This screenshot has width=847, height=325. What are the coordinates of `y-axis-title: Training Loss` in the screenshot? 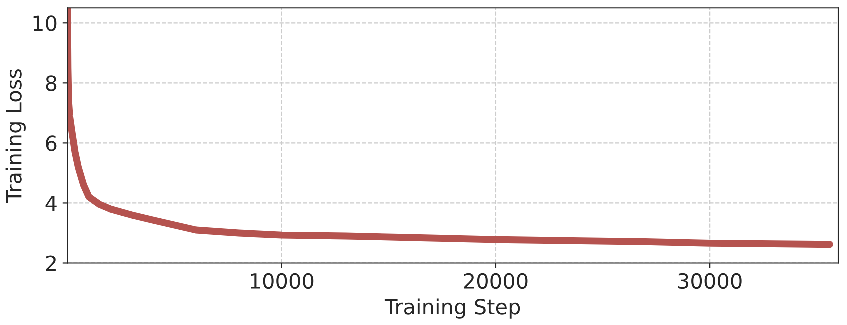 It's located at (16, 136).